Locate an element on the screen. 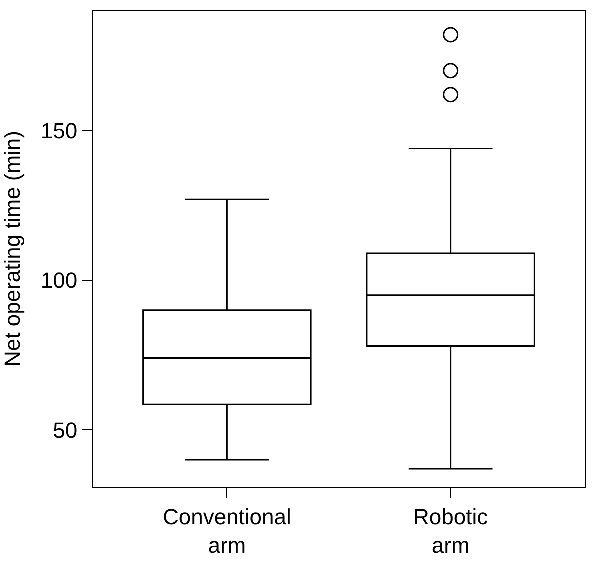  y-tick-label: 50 is located at coordinates (65, 430).